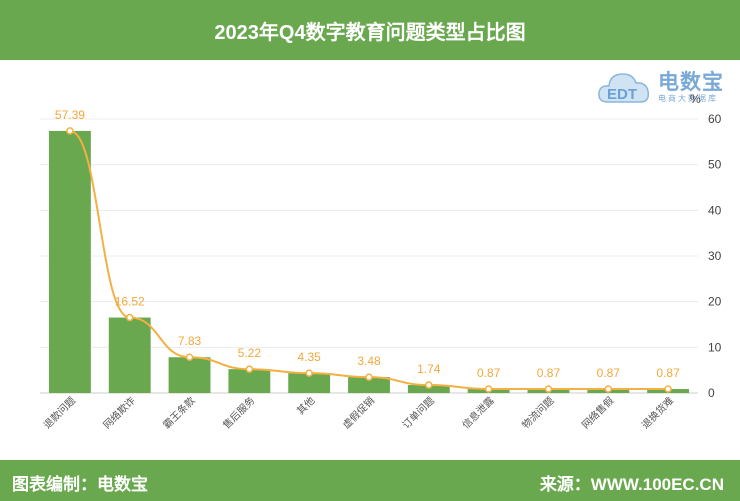 The height and width of the screenshot is (501, 740). I want to click on y-axis: 0 10 20 30 40 50 60%, so click(706, 246).